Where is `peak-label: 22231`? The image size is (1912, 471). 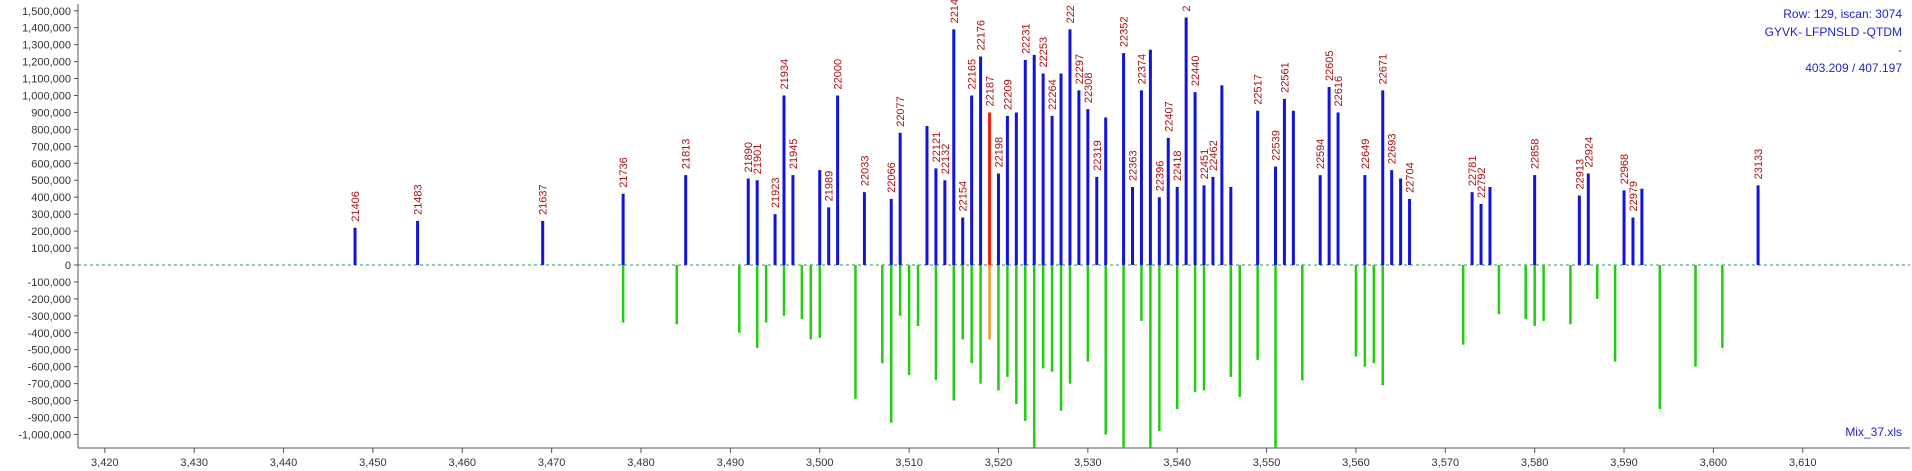 peak-label: 22231 is located at coordinates (1026, 38).